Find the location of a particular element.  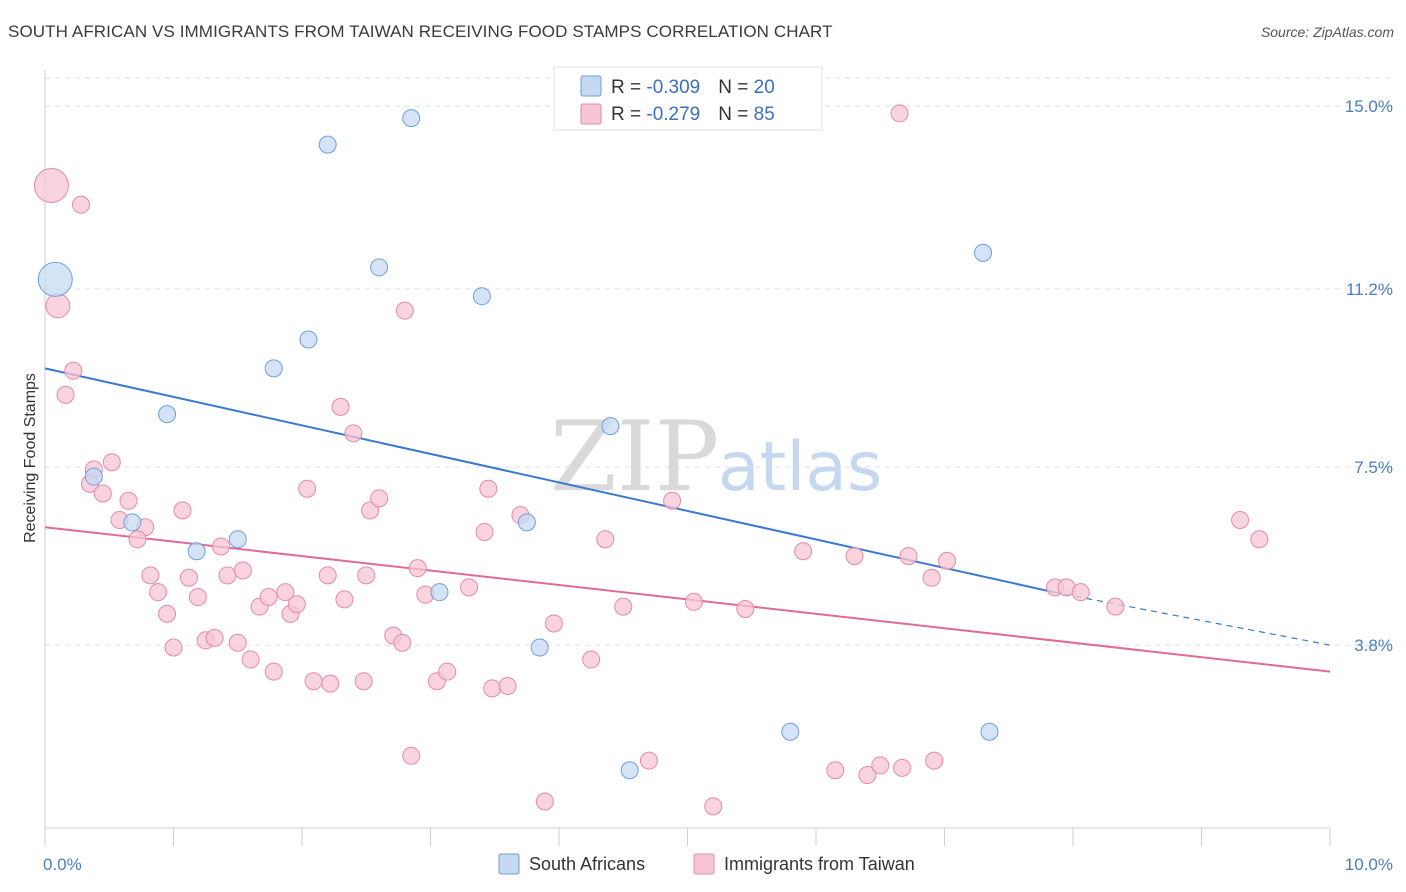

y-tick-labels: 3.8% 7.5% 11.2% 15.0% is located at coordinates (1369, 376).